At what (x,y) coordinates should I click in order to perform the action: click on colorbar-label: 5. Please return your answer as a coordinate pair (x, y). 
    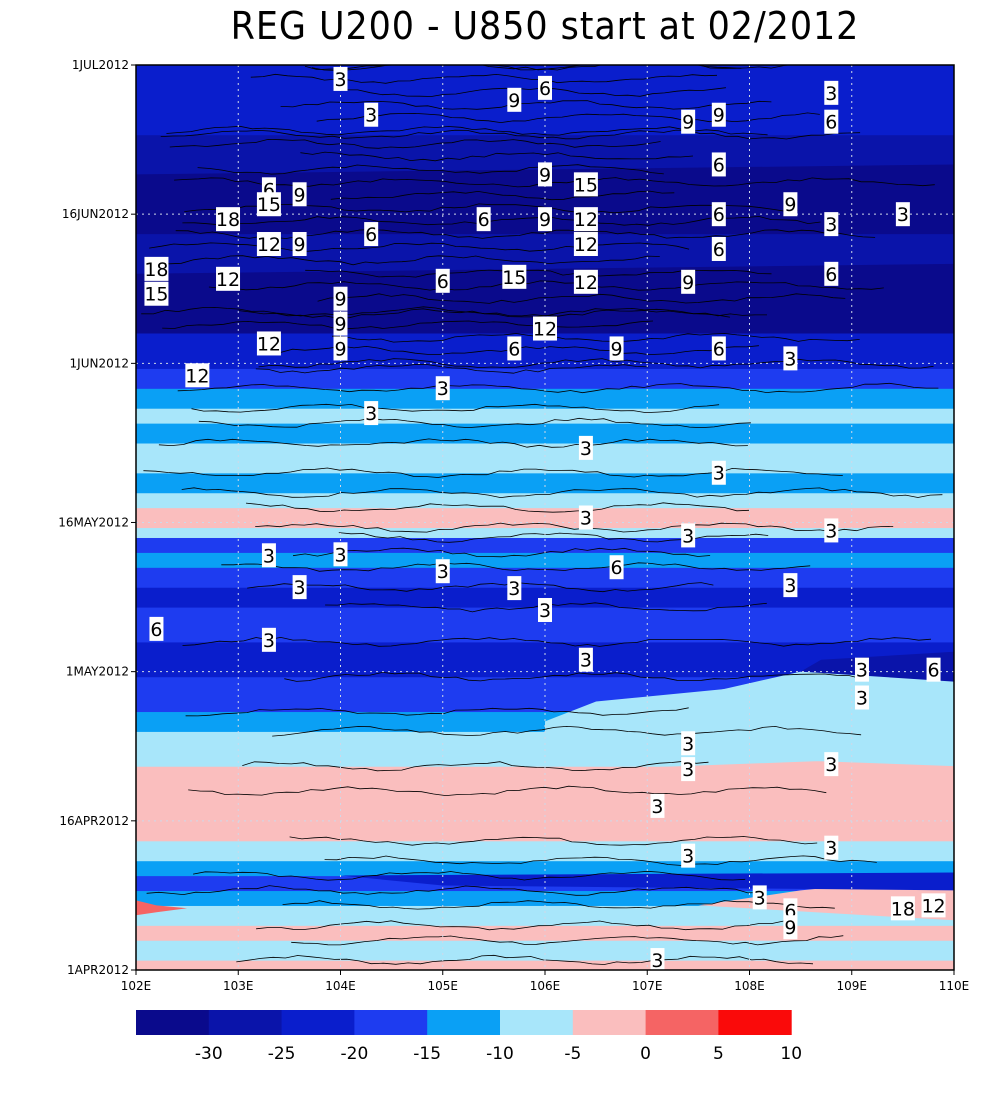
    Looking at the image, I should click on (718, 1054).